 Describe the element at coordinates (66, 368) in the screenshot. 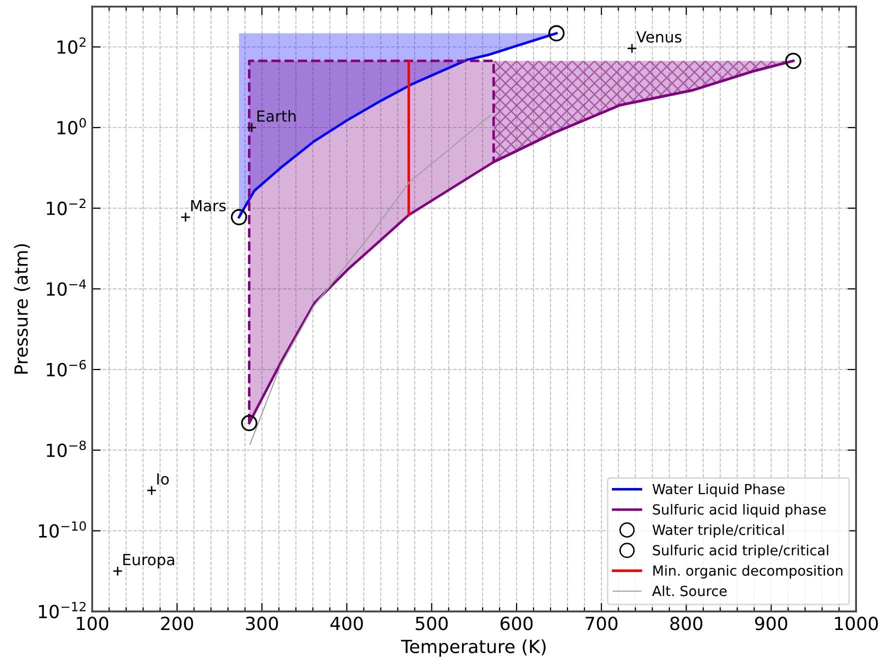

I see `y-tick-label: 10$^{−6}$` at that location.